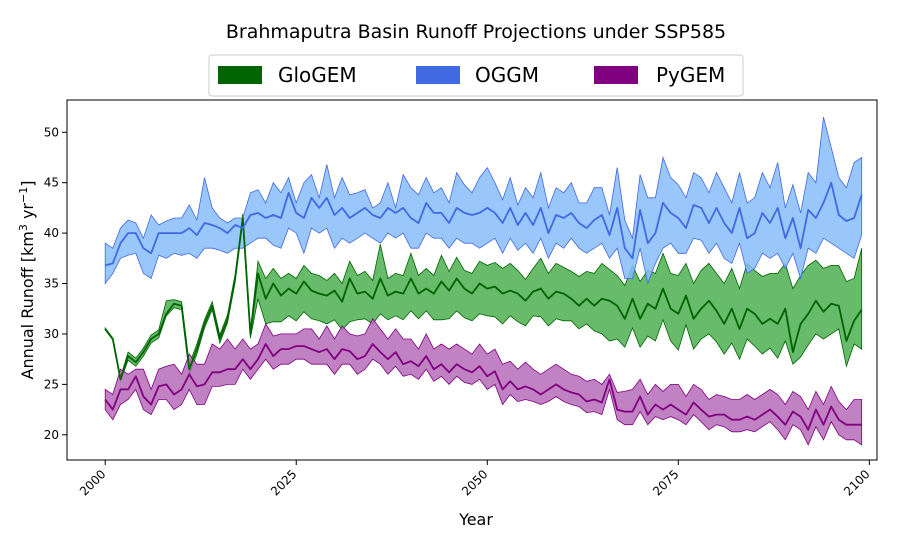  I want to click on y-axis: 20 25 30 35 40 45 50, so click(55, 283).